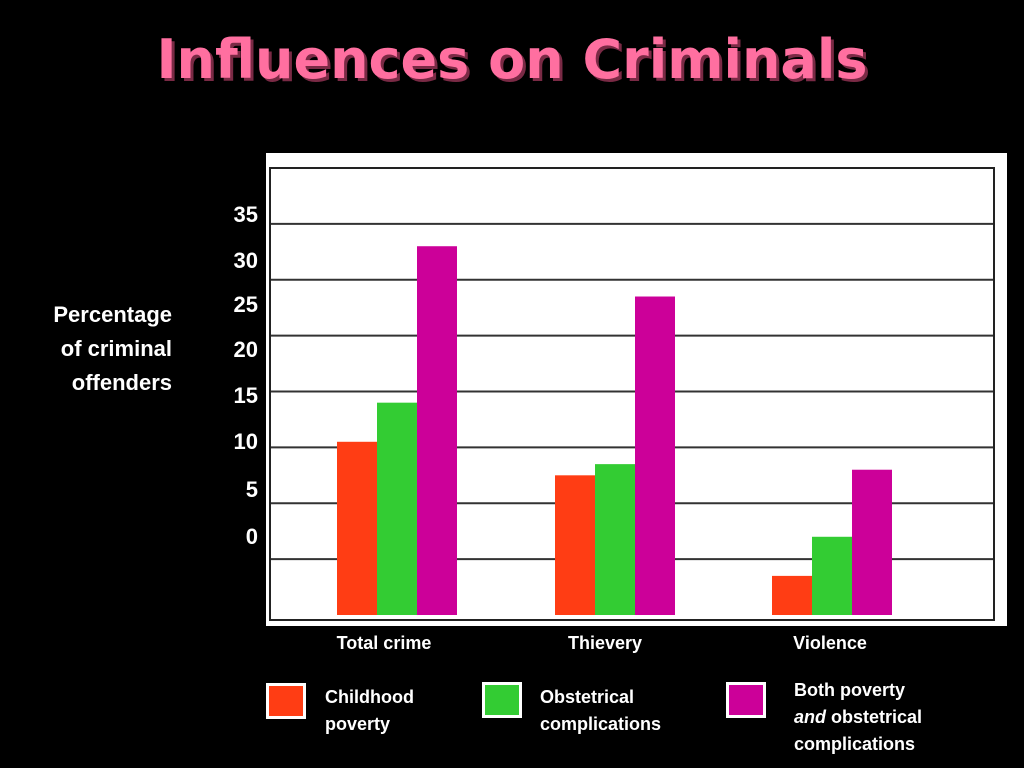 The height and width of the screenshot is (768, 1024). What do you see at coordinates (512, 59) in the screenshot?
I see `page-title: Influences on Criminals` at bounding box center [512, 59].